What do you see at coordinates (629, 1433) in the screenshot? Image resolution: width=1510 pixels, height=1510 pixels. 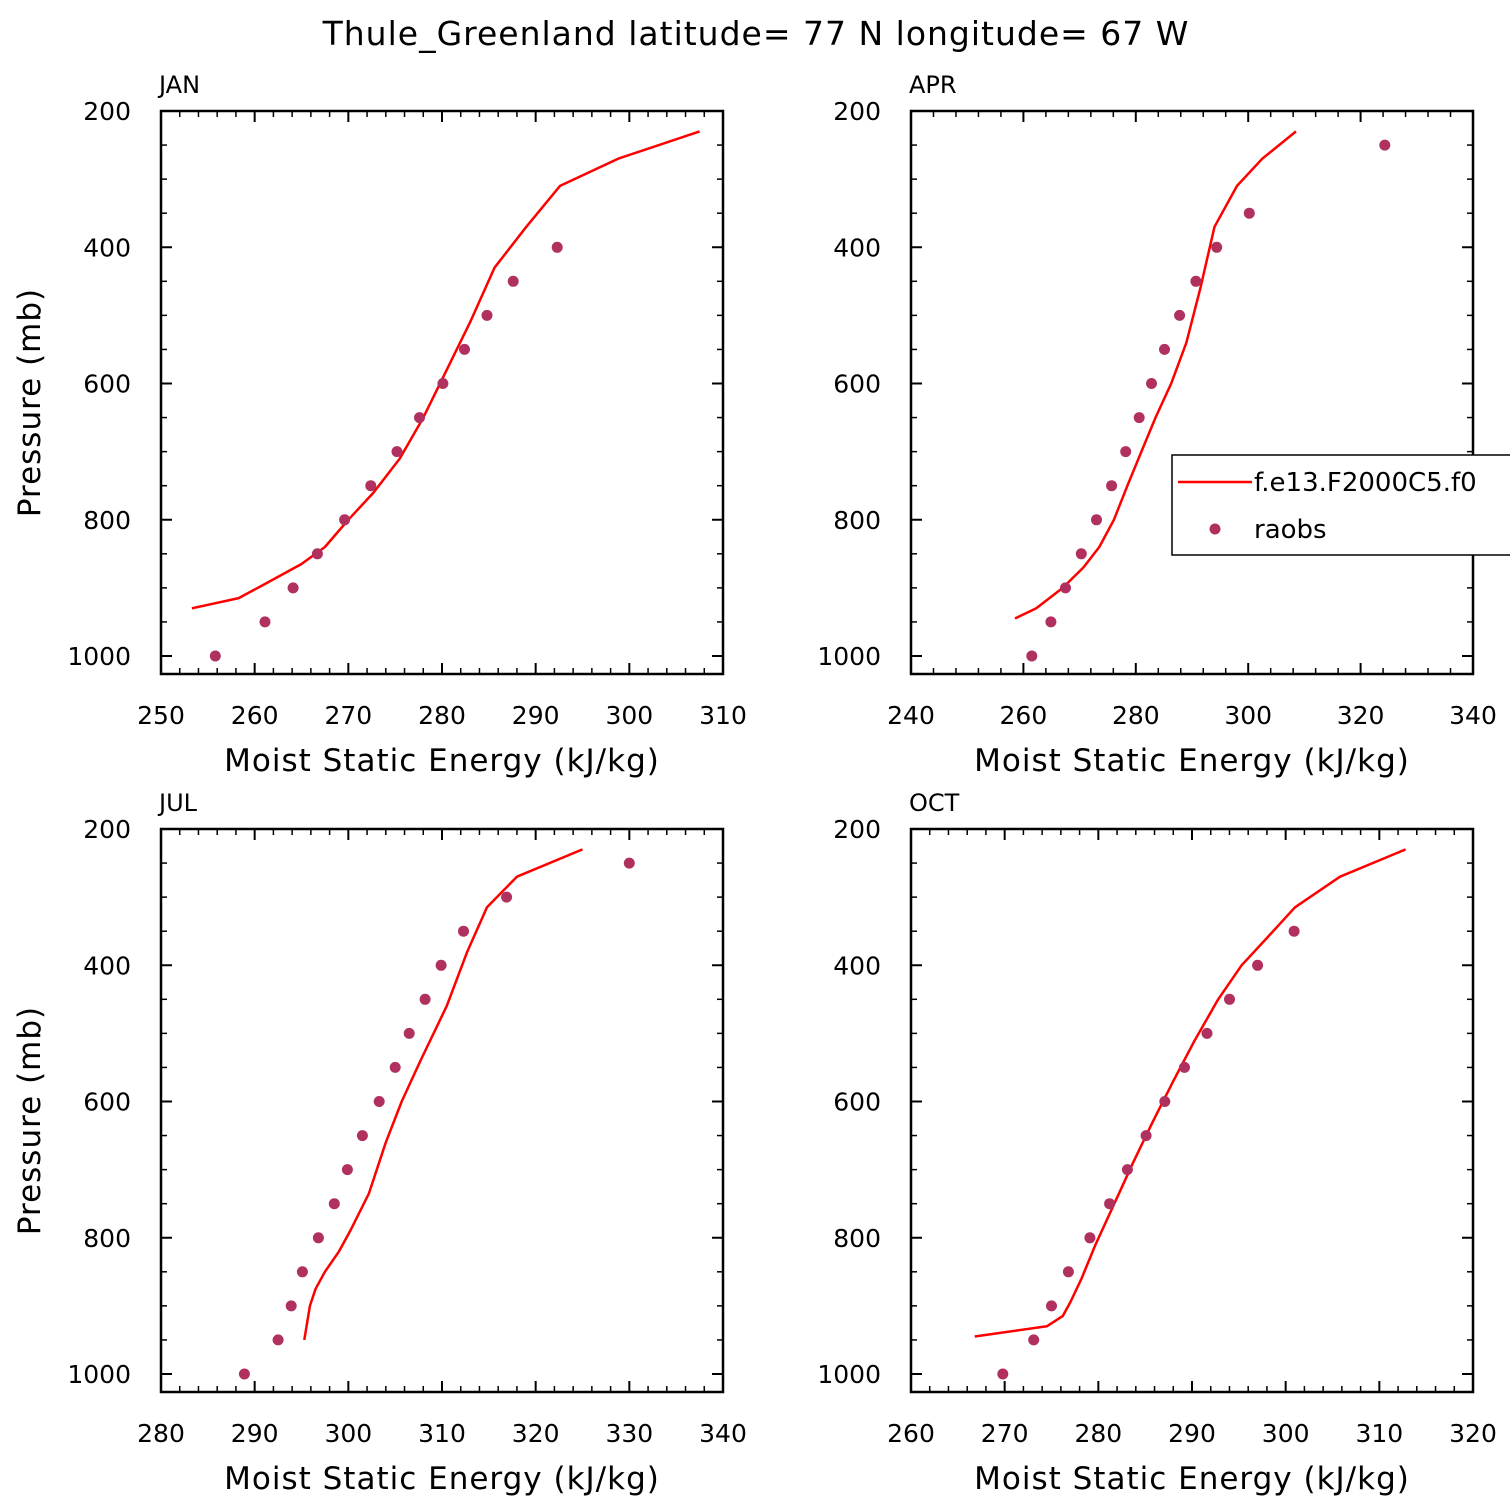 I see `x-tick-label: 330` at bounding box center [629, 1433].